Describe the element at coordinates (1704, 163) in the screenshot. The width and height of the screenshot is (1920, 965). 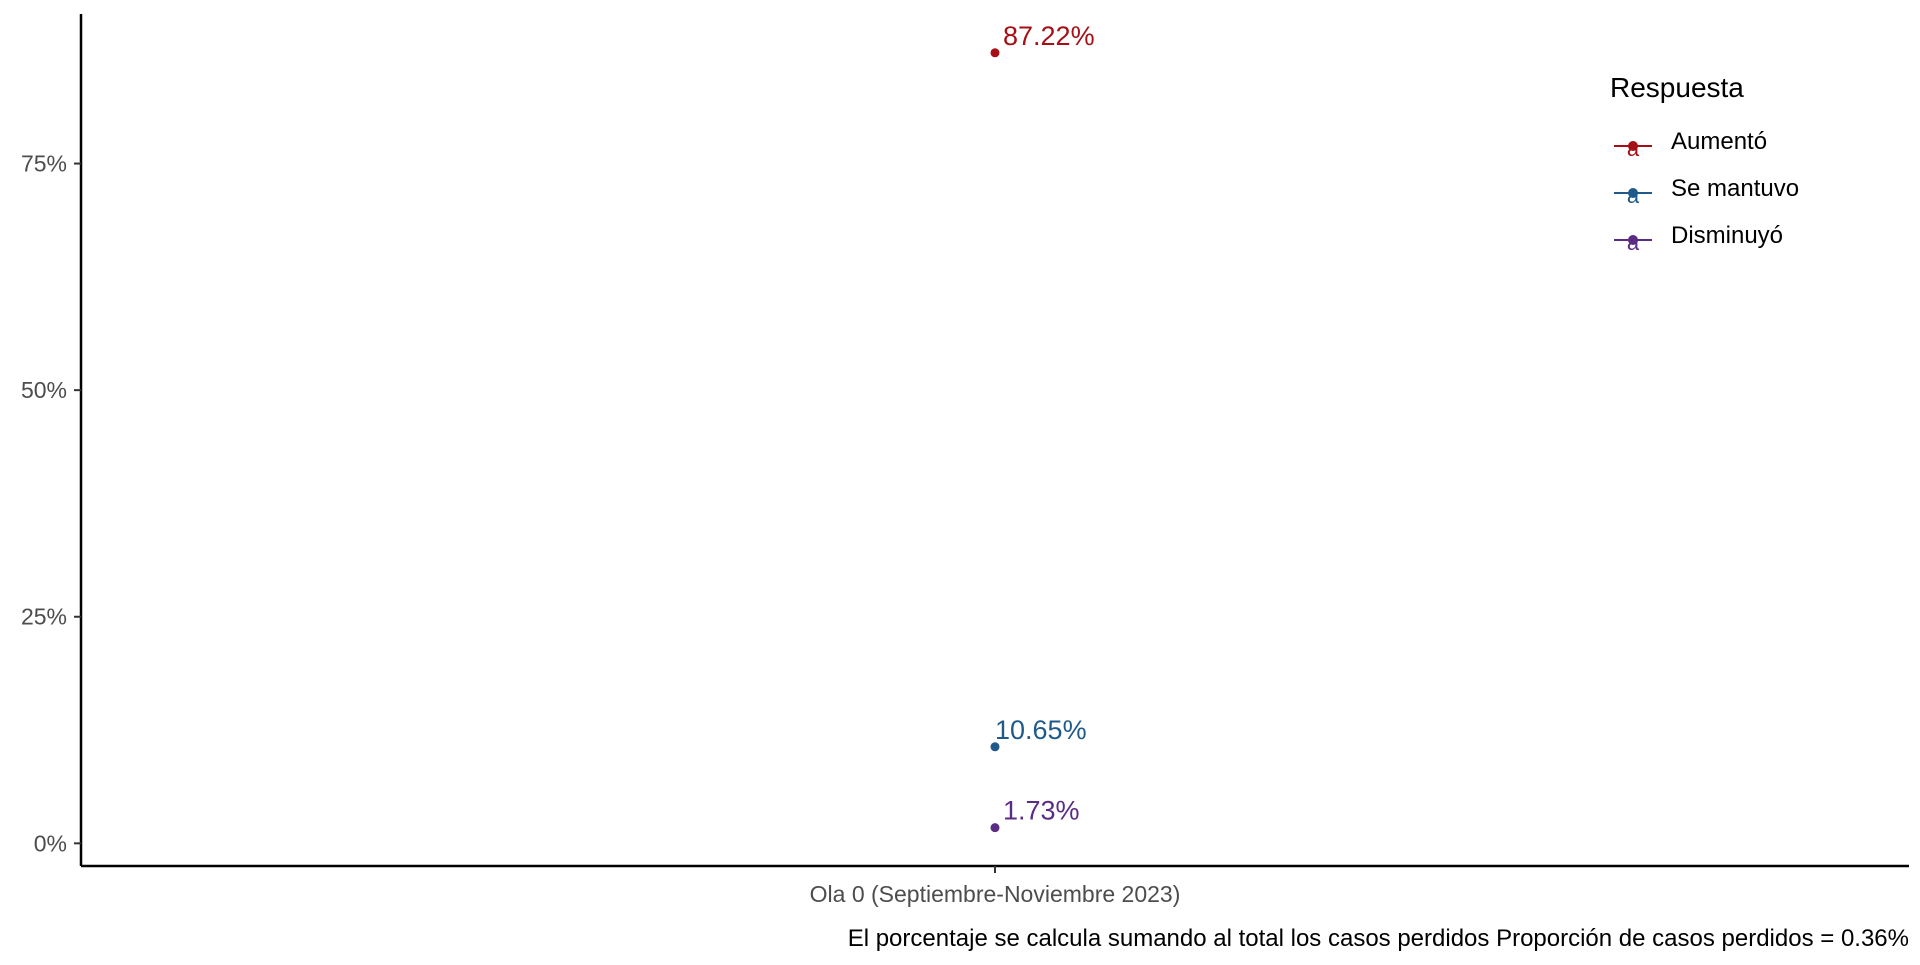
I see `legend: Respuesta a Aumentó a Se mantuvo a Disminuyó` at that location.